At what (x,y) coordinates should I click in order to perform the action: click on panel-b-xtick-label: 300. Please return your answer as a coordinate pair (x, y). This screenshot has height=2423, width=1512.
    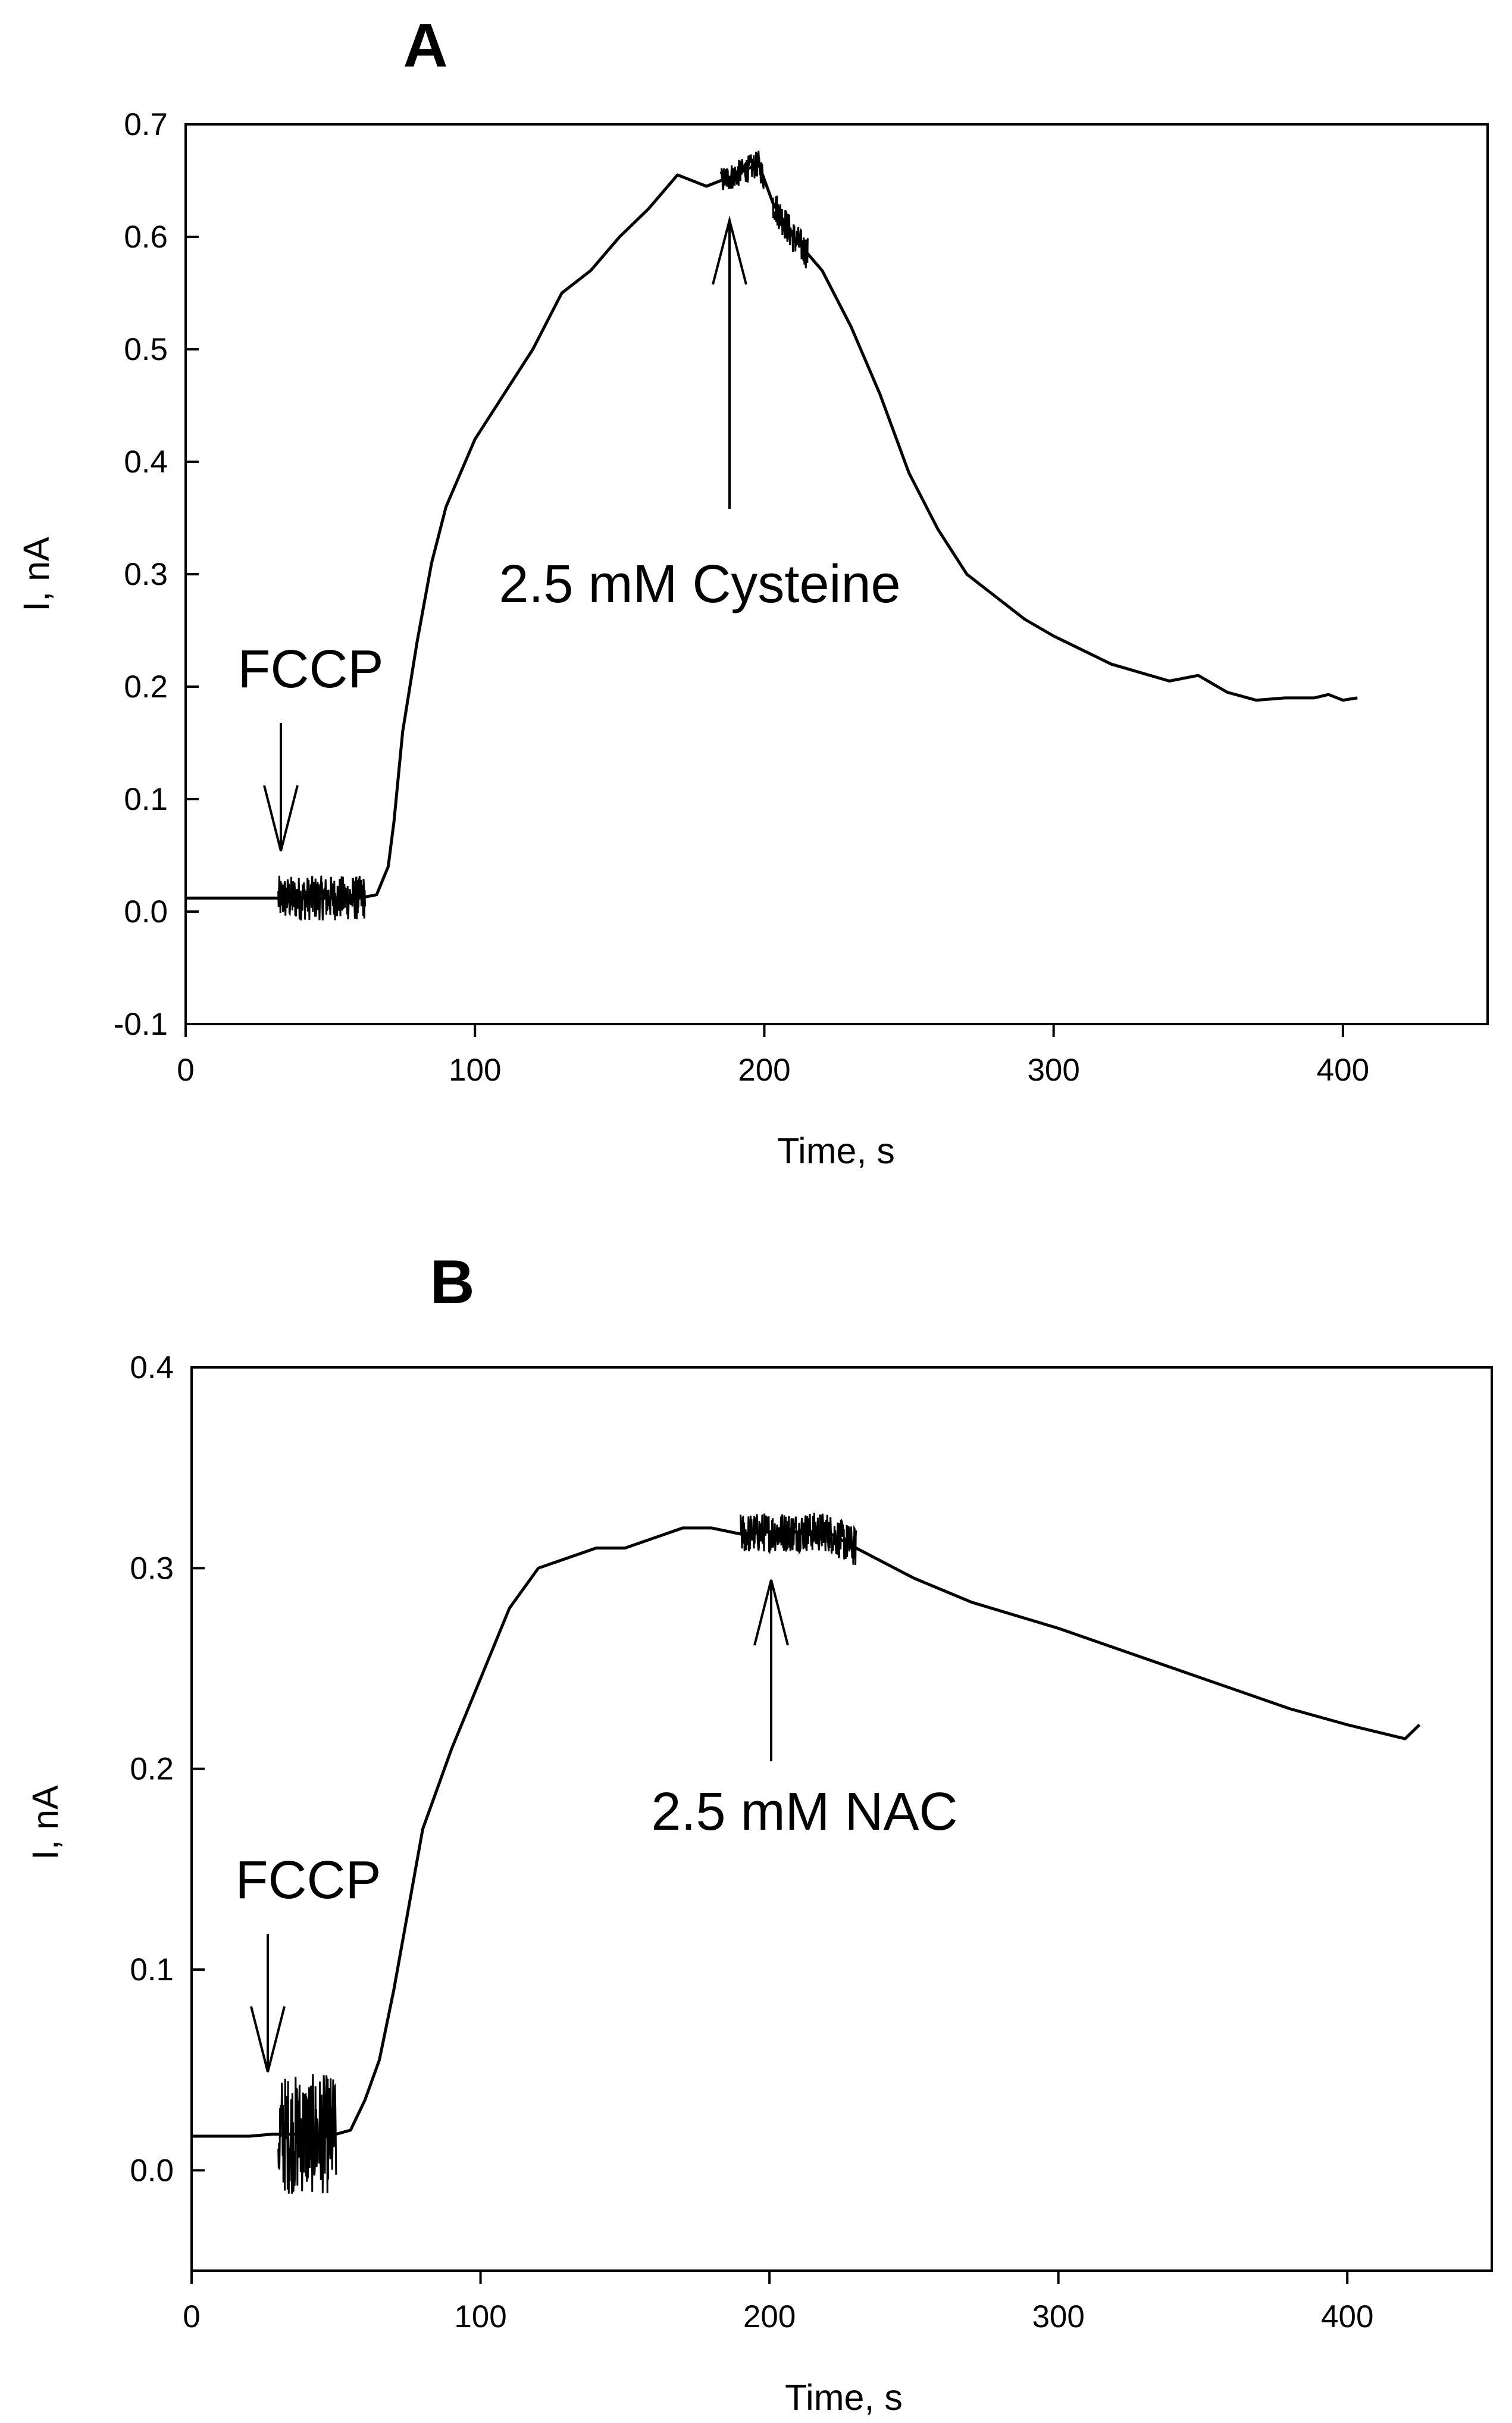
    Looking at the image, I should click on (1058, 2316).